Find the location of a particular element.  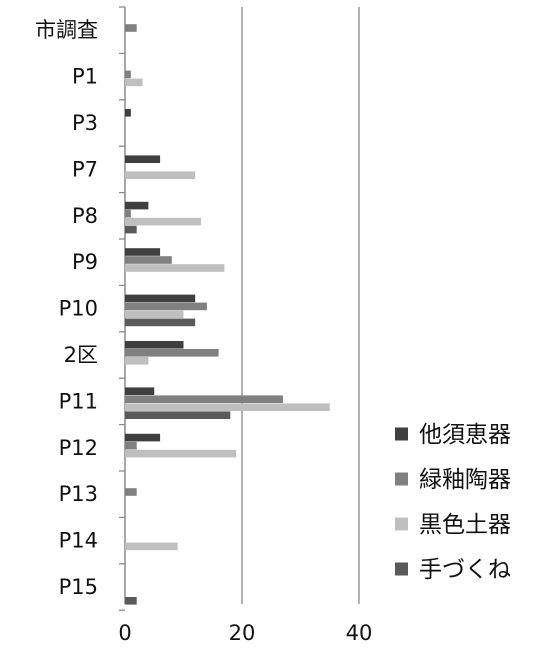

legend-label: 手づくね is located at coordinates (465, 570).